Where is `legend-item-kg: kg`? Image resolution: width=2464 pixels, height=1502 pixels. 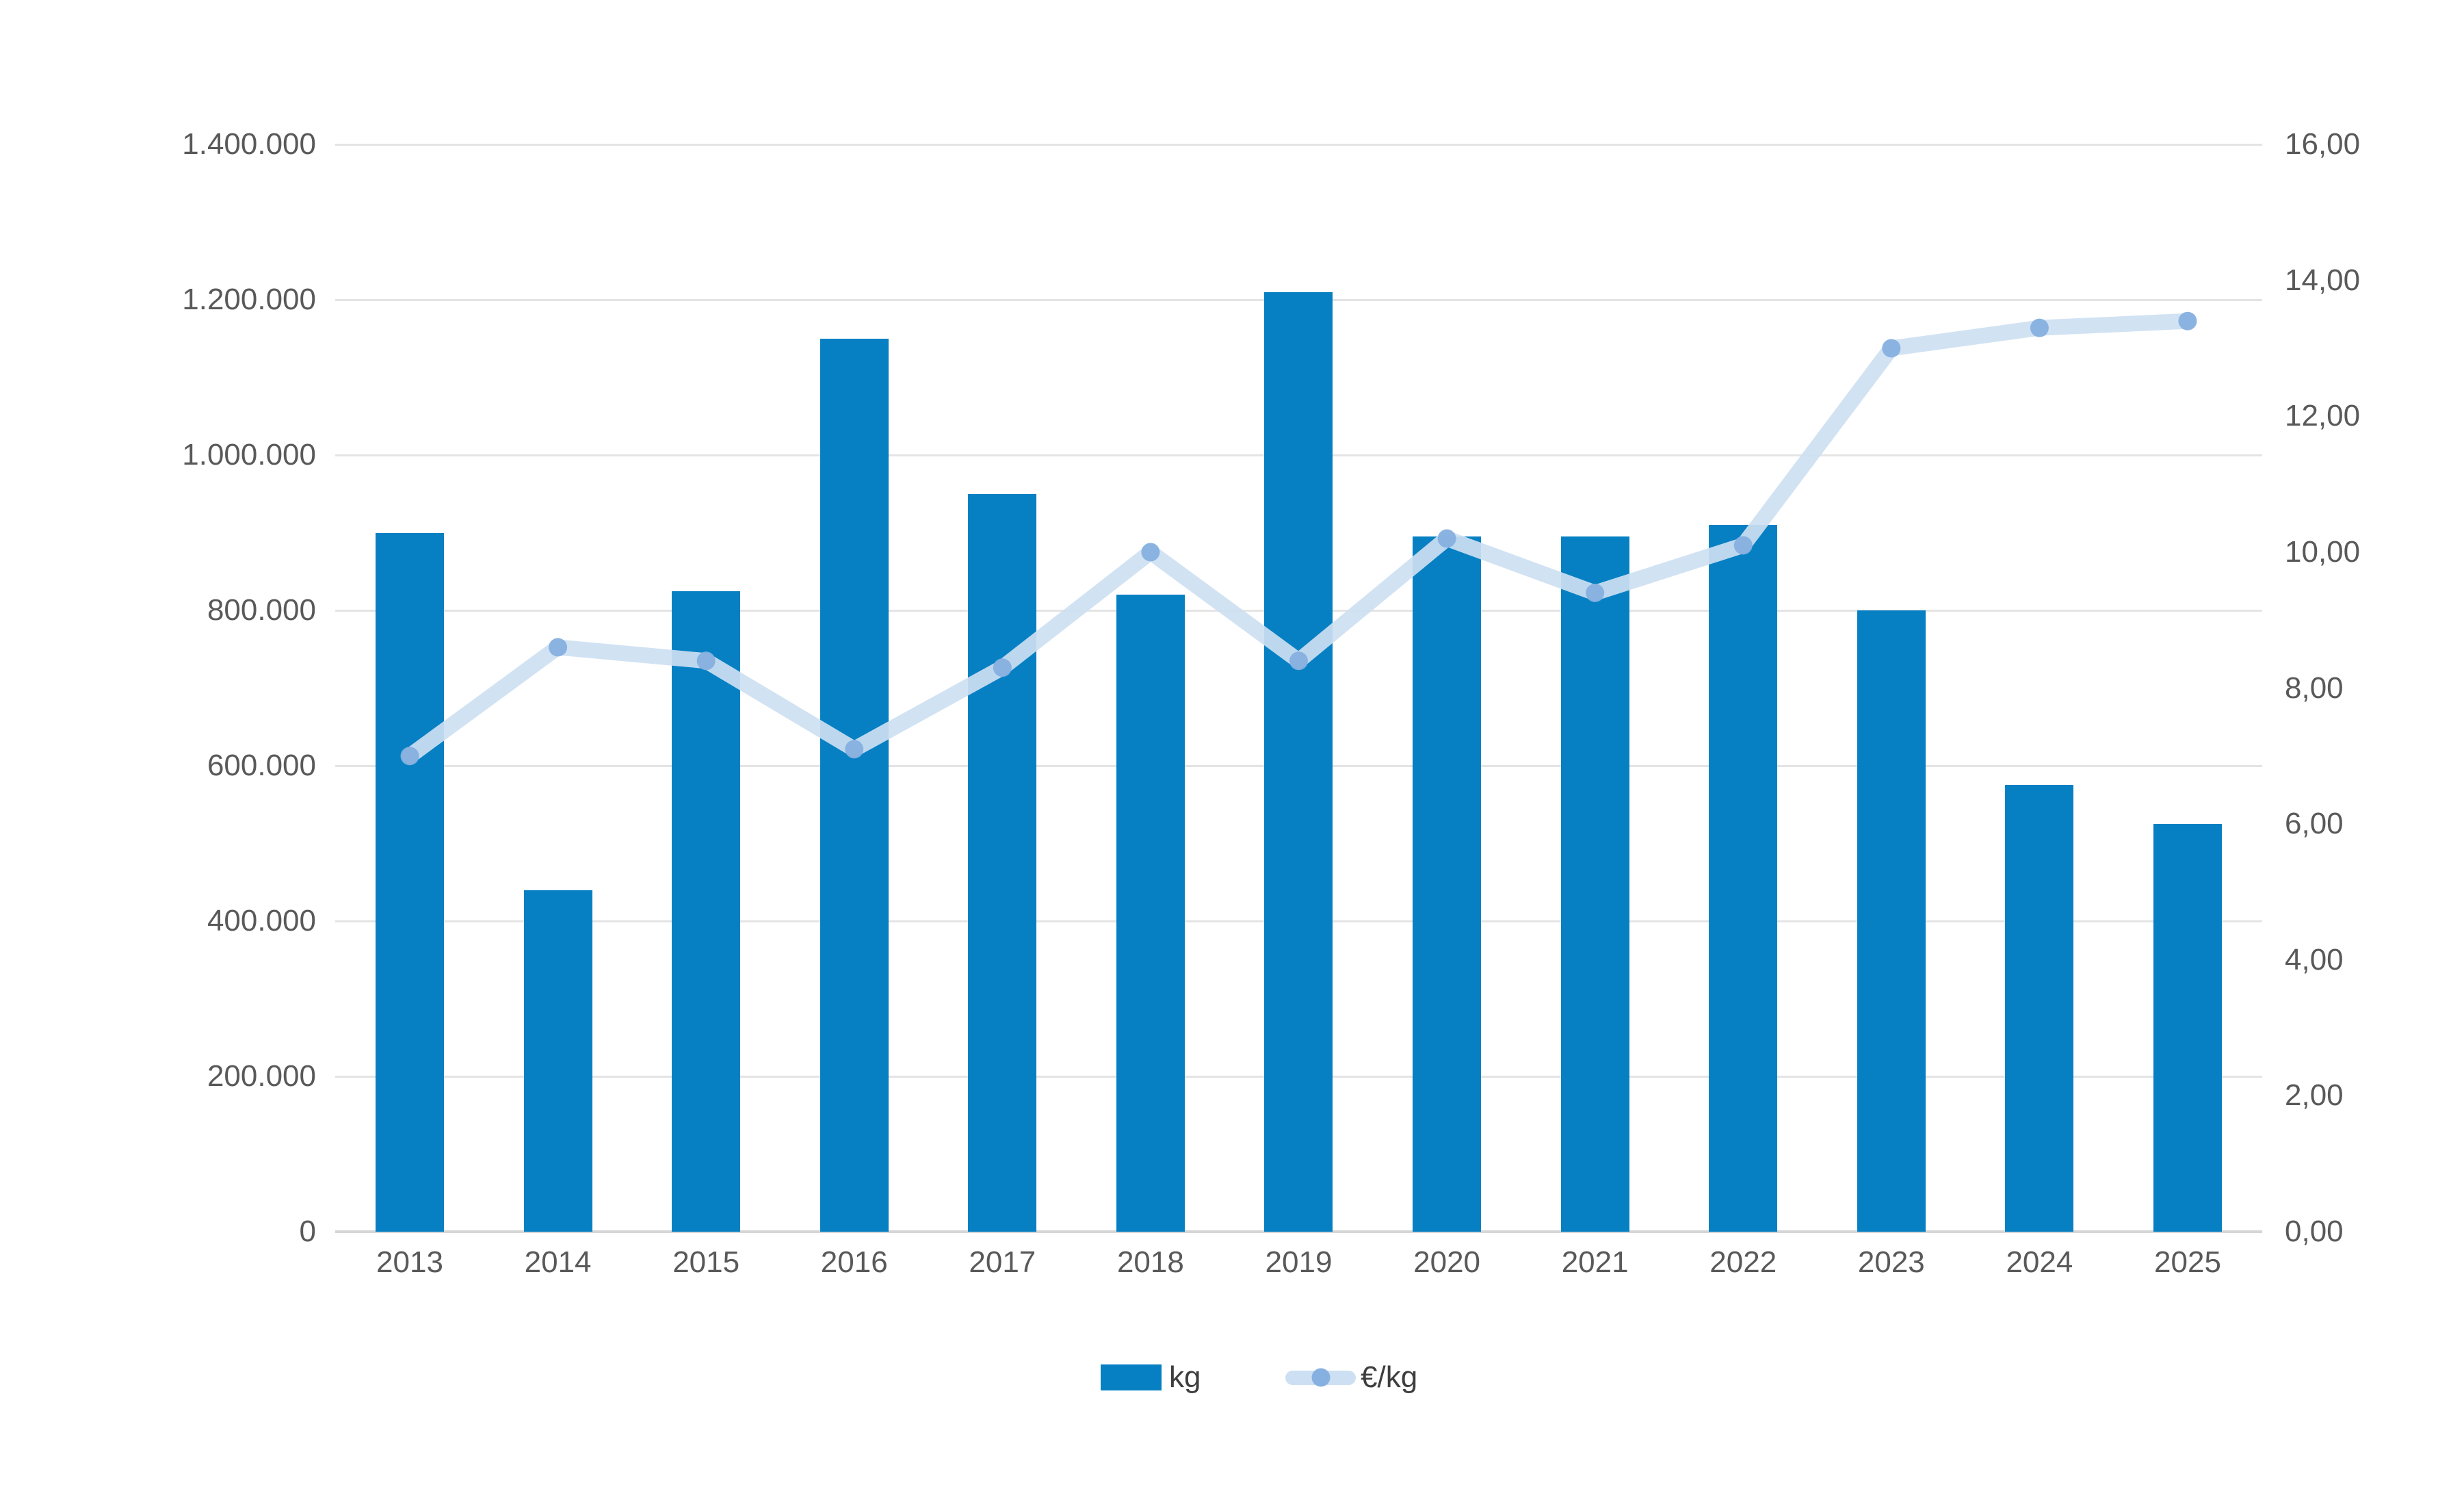
legend-item-kg: kg is located at coordinates (1151, 1377).